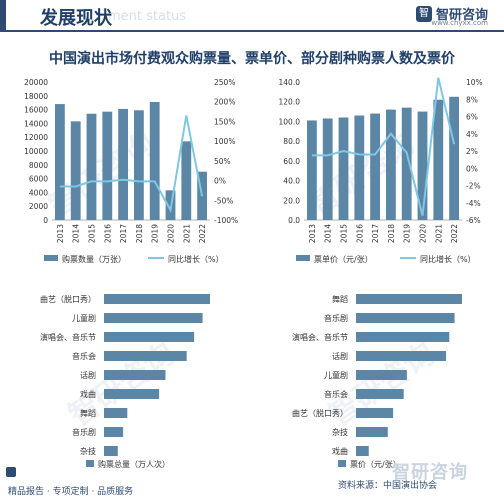 The width and height of the screenshot is (504, 500). What do you see at coordinates (38, 192) in the screenshot?
I see `y-left-tick-label: 4000` at bounding box center [38, 192].